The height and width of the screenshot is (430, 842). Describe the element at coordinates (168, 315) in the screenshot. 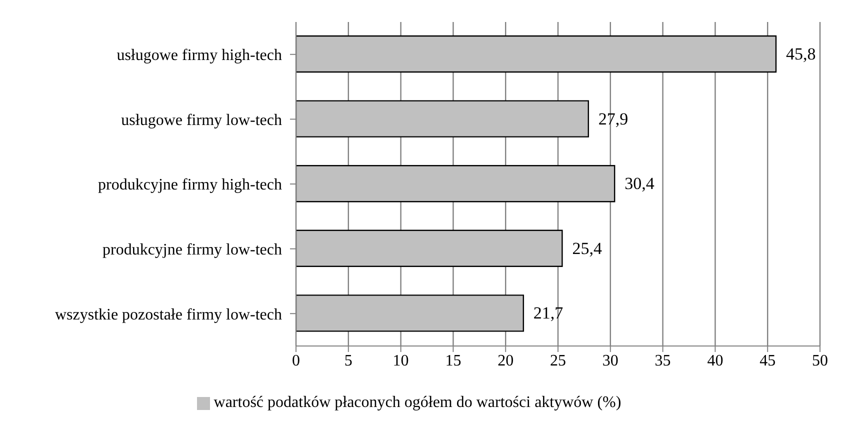

I see `y-tick-label: wszystkie pozostałe firmy low-tech` at that location.